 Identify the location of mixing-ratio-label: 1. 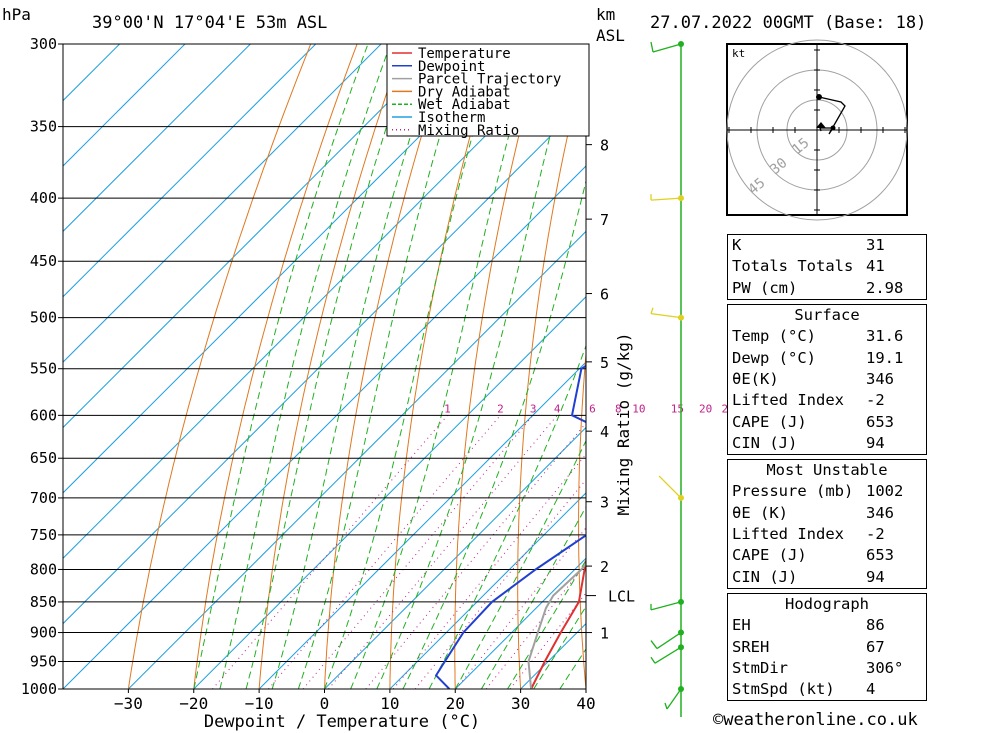
(447, 408).